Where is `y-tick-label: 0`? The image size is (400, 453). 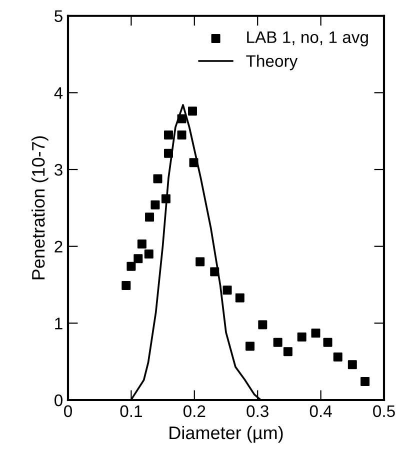
y-tick-label: 0 is located at coordinates (58, 400).